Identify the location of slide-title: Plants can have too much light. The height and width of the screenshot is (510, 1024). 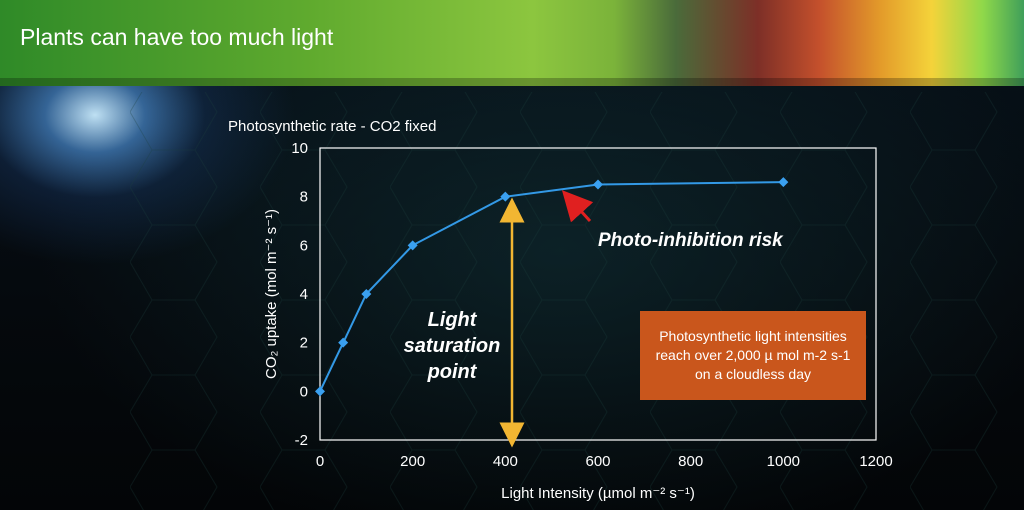
(177, 37).